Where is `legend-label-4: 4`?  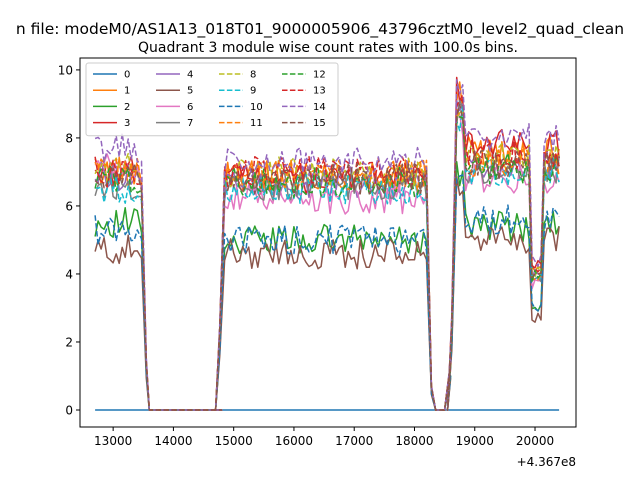
legend-label-4: 4 is located at coordinates (190, 75).